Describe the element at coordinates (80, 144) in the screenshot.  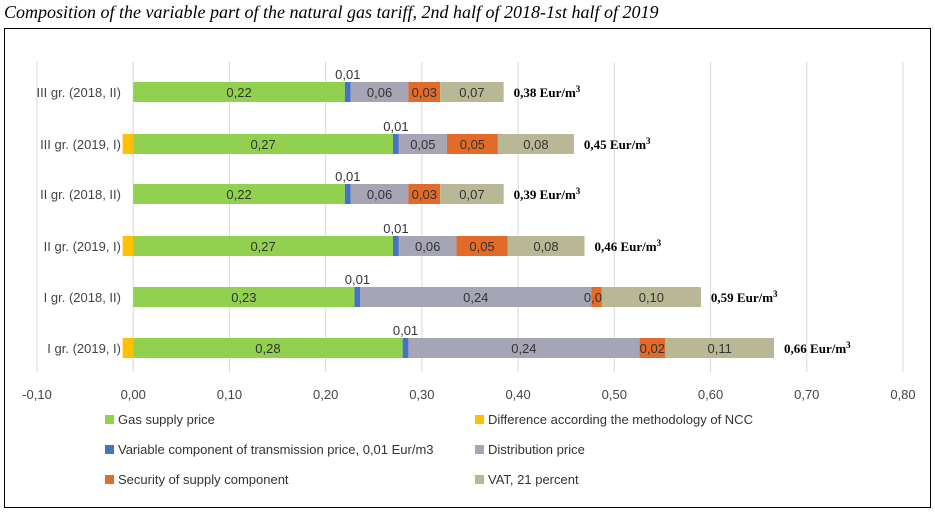
I see `category-label: III gr. (2019, I)` at that location.